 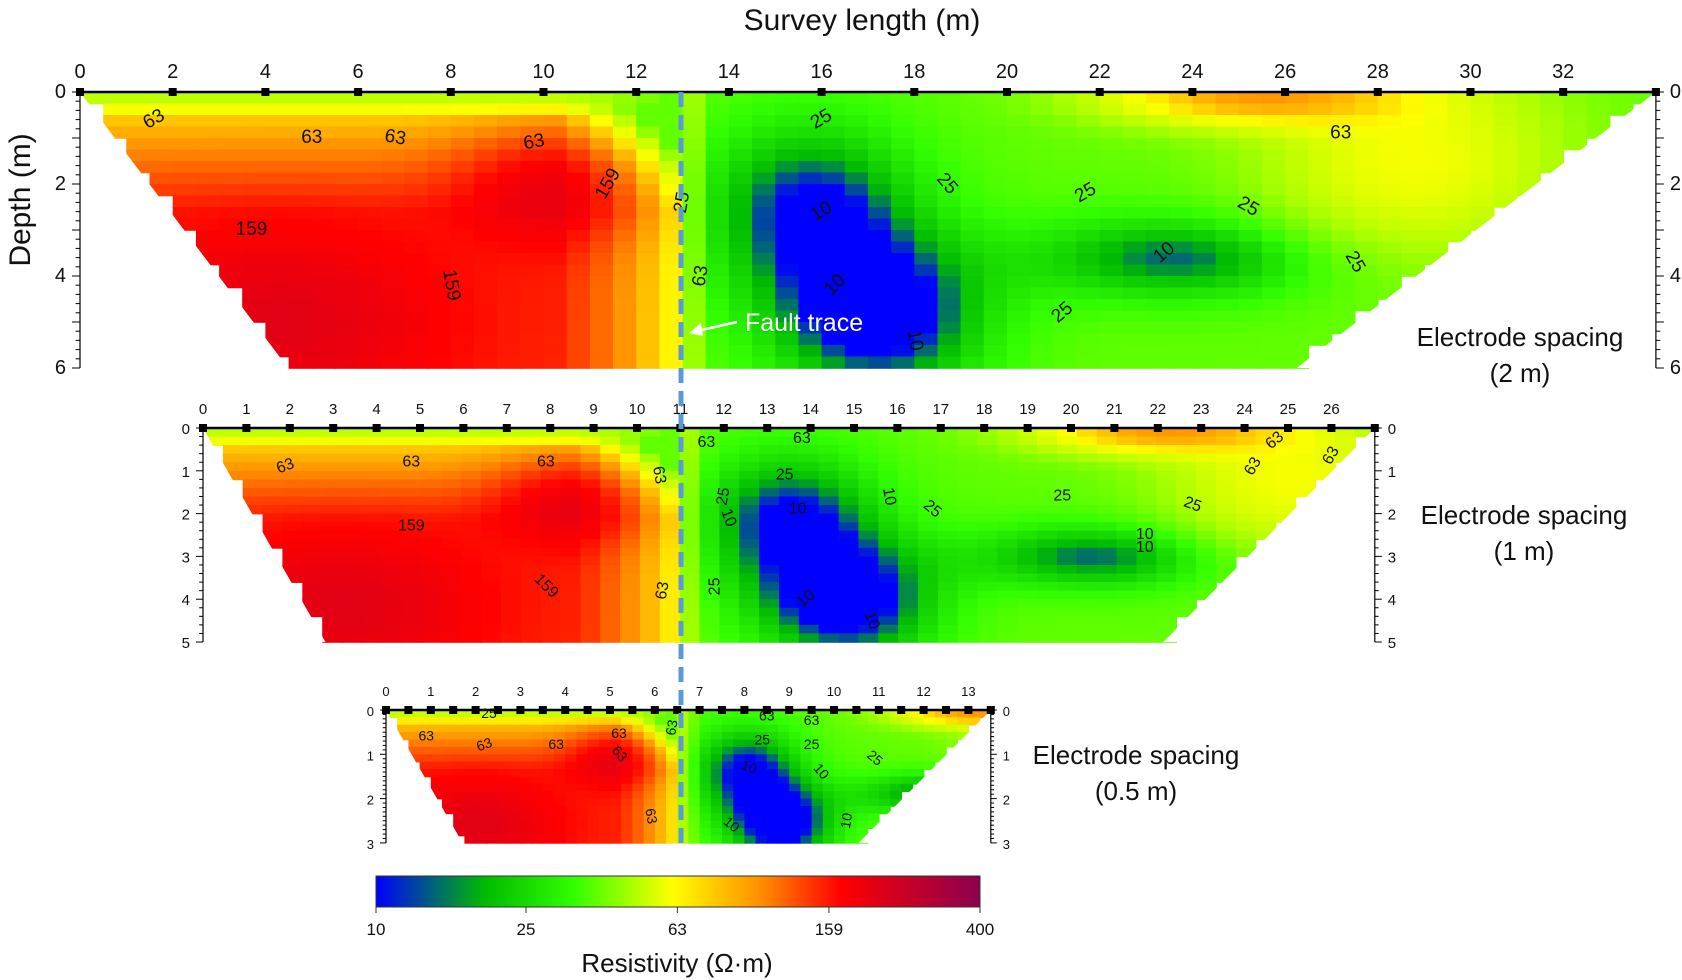 What do you see at coordinates (724, 496) in the screenshot?
I see `contour-label: 25` at bounding box center [724, 496].